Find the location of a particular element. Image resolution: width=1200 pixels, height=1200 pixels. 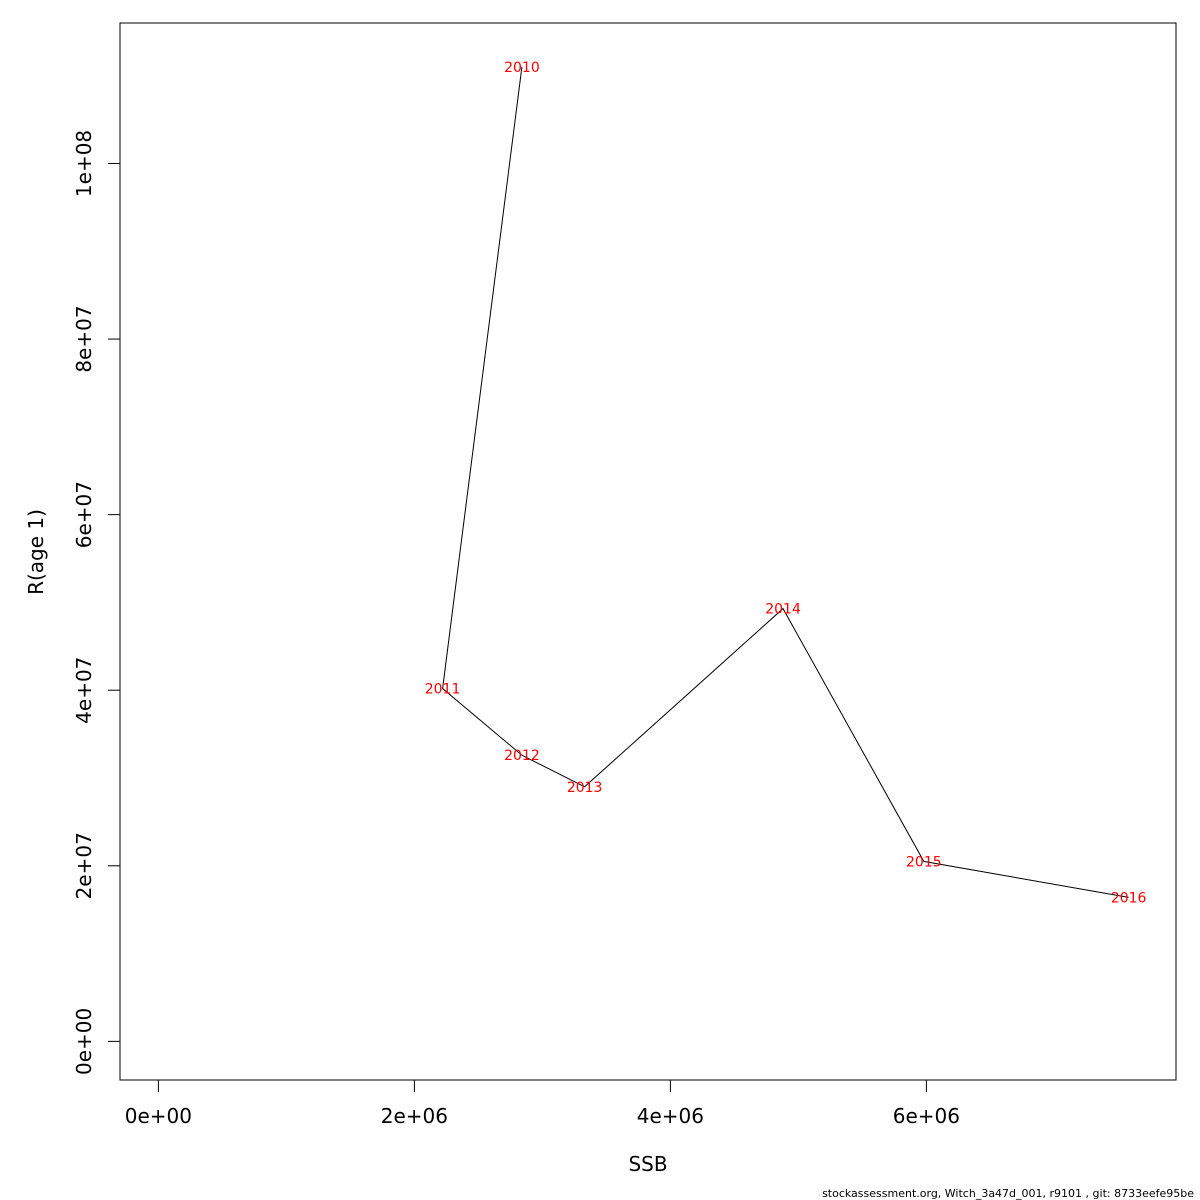

y-tick-label: 0e+00 is located at coordinates (84, 1041).